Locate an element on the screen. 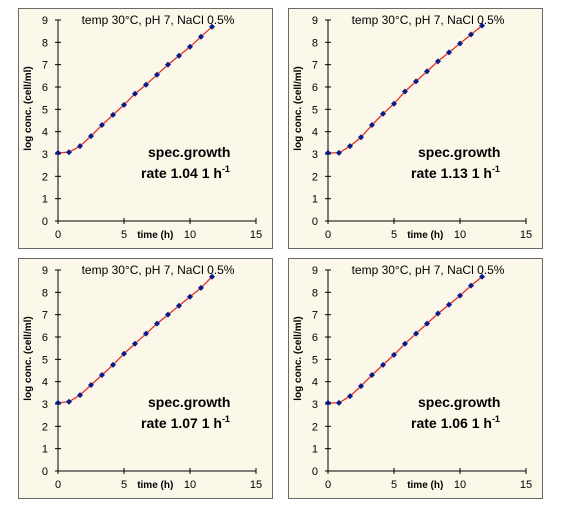 The height and width of the screenshot is (507, 581). growth-rate-annotation-line2: rate 1.06 1 h-1 is located at coordinates (455, 422).